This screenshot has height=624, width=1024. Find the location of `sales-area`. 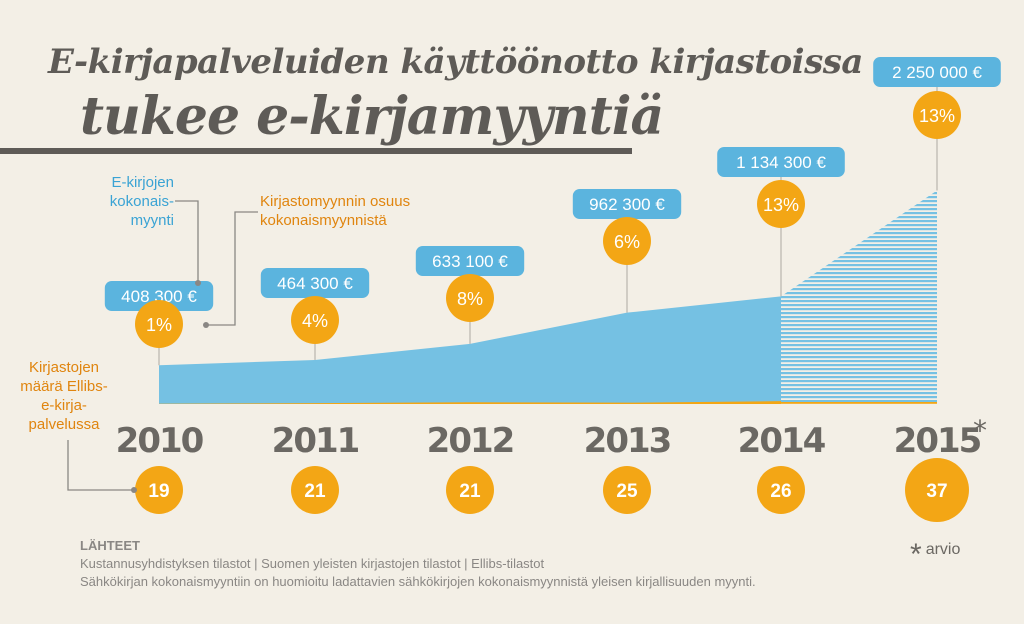

sales-area is located at coordinates (470, 350).